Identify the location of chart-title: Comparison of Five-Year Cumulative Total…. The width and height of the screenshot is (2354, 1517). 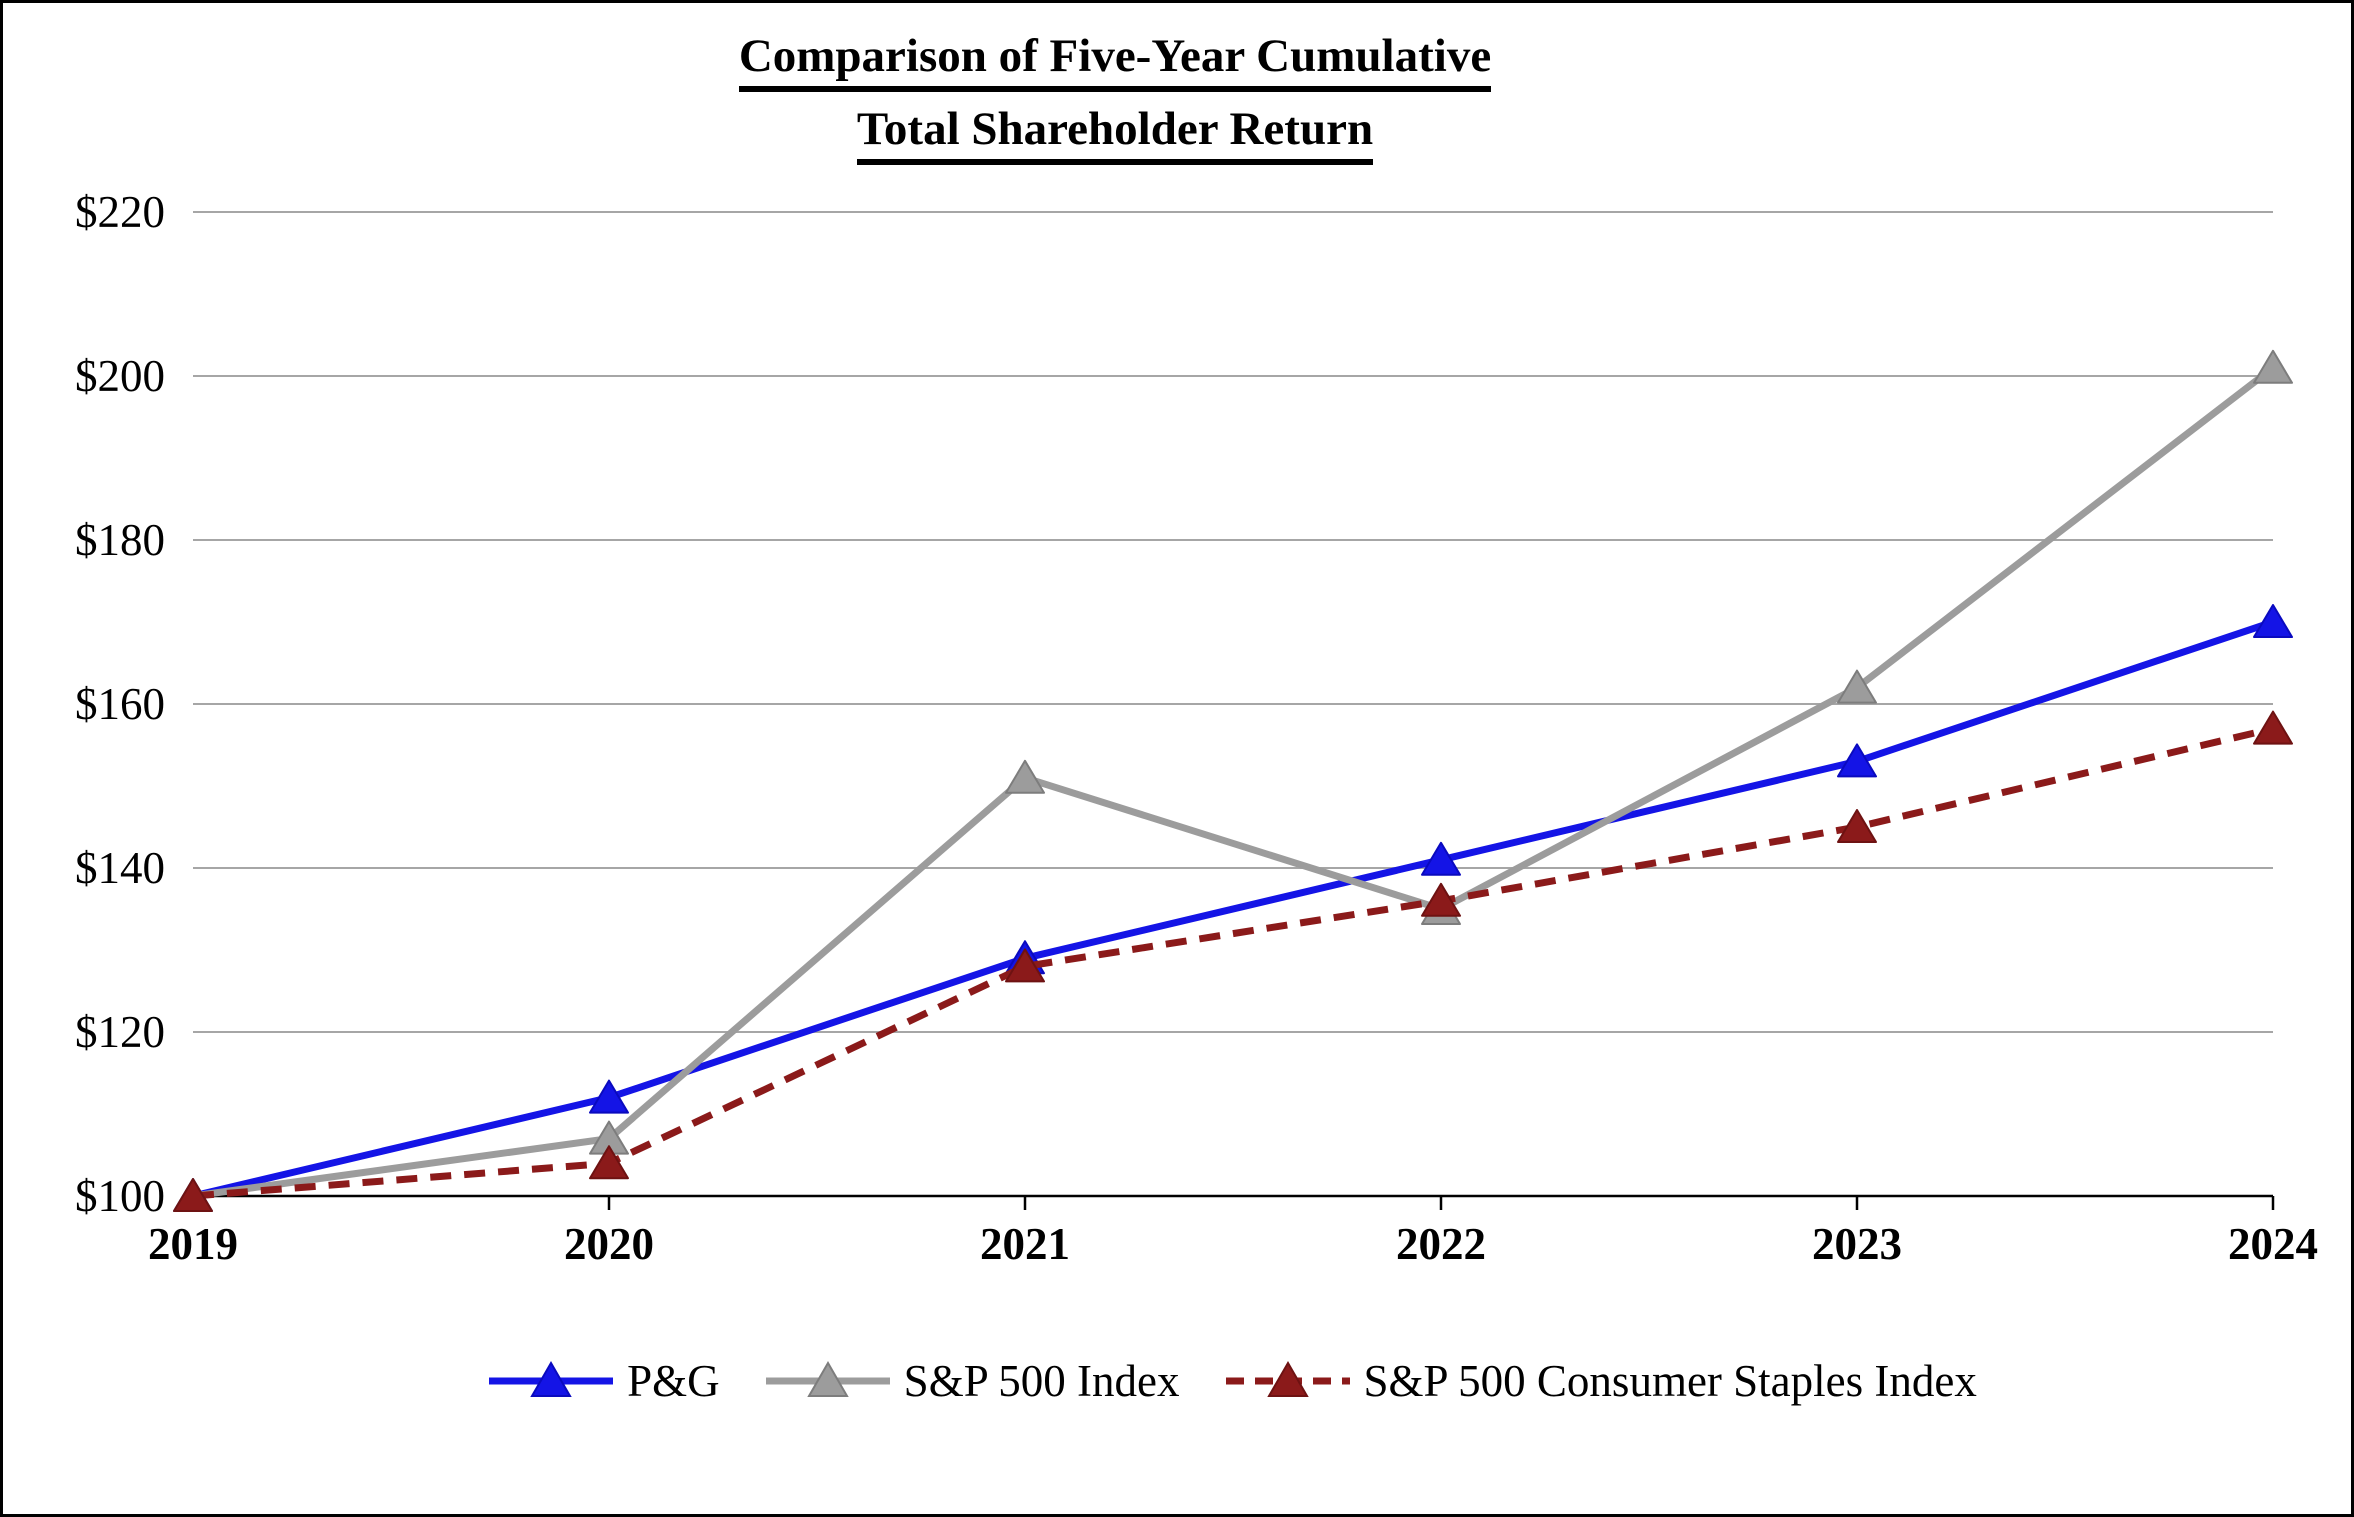
(1115, 106).